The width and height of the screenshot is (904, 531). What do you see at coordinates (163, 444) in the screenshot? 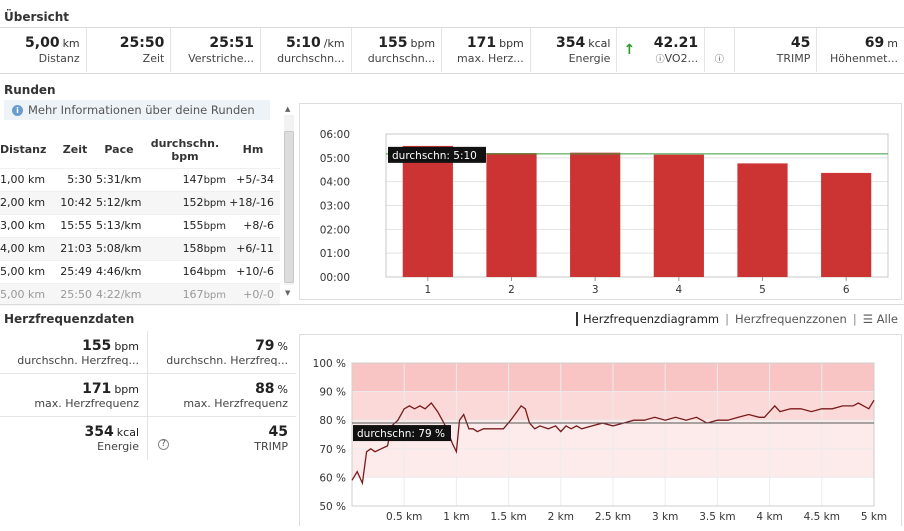
I see `help-icon: ?` at bounding box center [163, 444].